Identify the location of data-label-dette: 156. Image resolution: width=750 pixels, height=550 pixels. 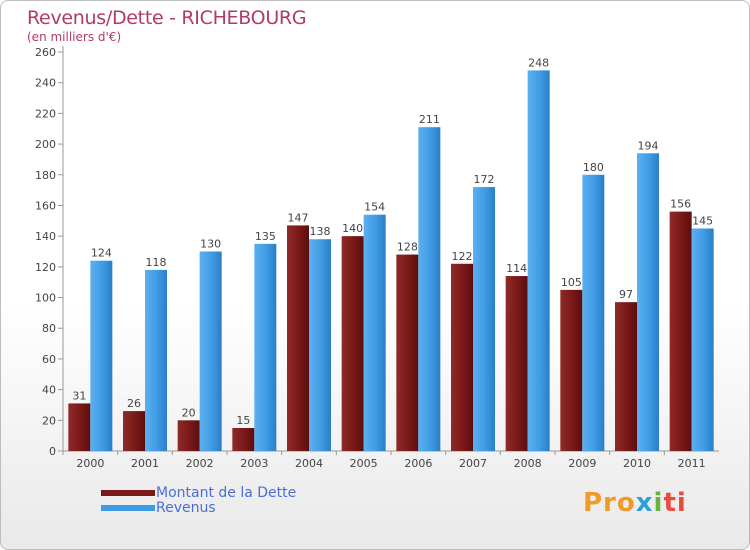
(680, 204).